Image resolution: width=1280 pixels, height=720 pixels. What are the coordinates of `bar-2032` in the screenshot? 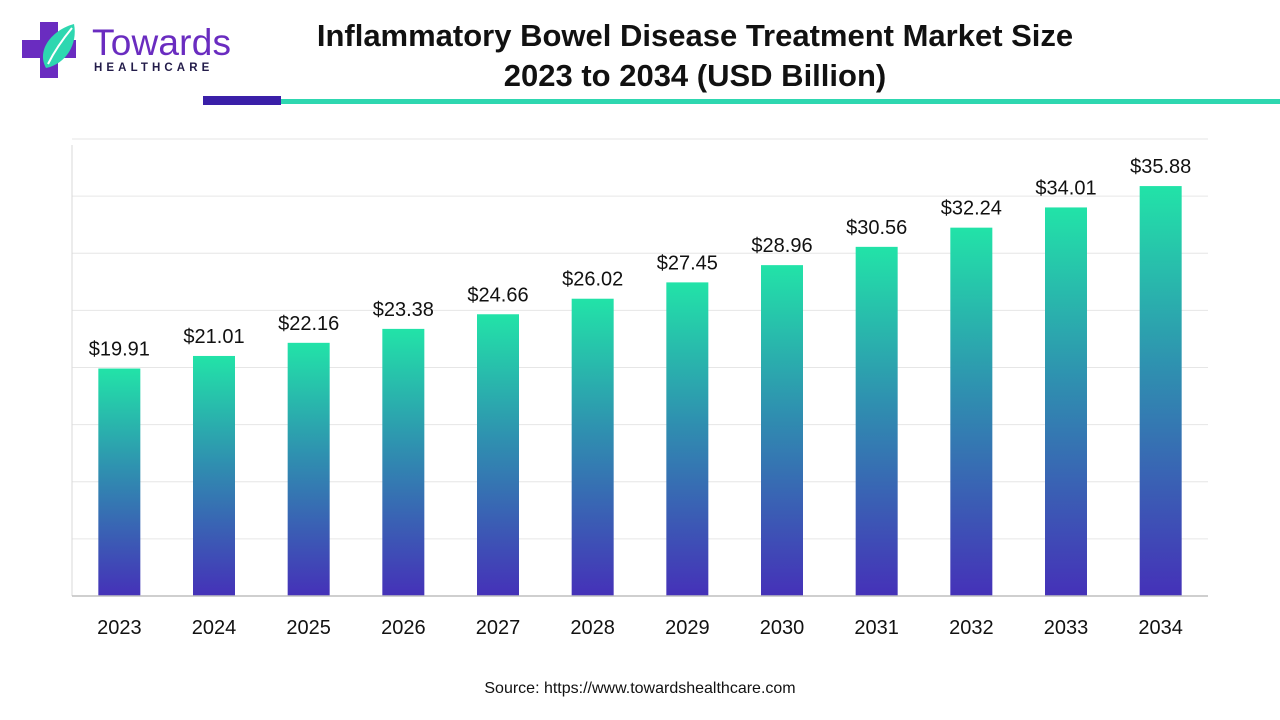 It's located at (971, 411).